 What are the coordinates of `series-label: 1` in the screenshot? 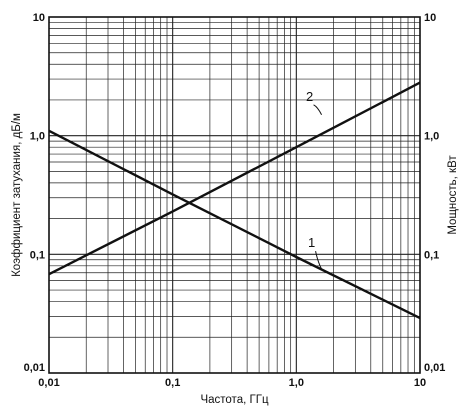 It's located at (311, 242).